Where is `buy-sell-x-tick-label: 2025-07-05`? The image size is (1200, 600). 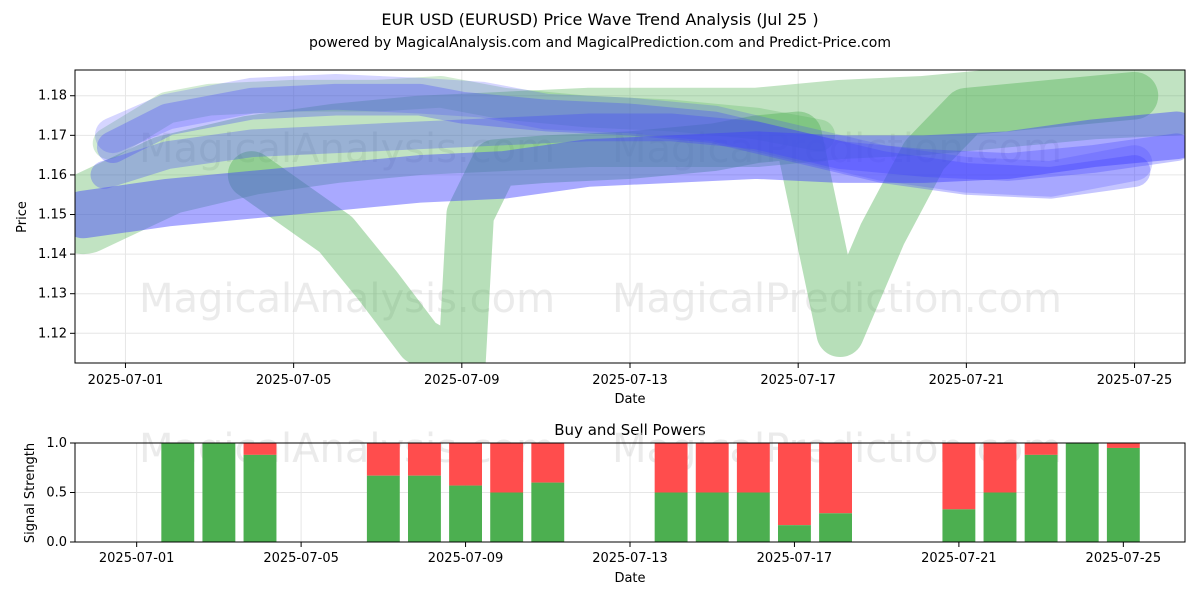
buy-sell-x-tick-label: 2025-07-05 is located at coordinates (301, 558).